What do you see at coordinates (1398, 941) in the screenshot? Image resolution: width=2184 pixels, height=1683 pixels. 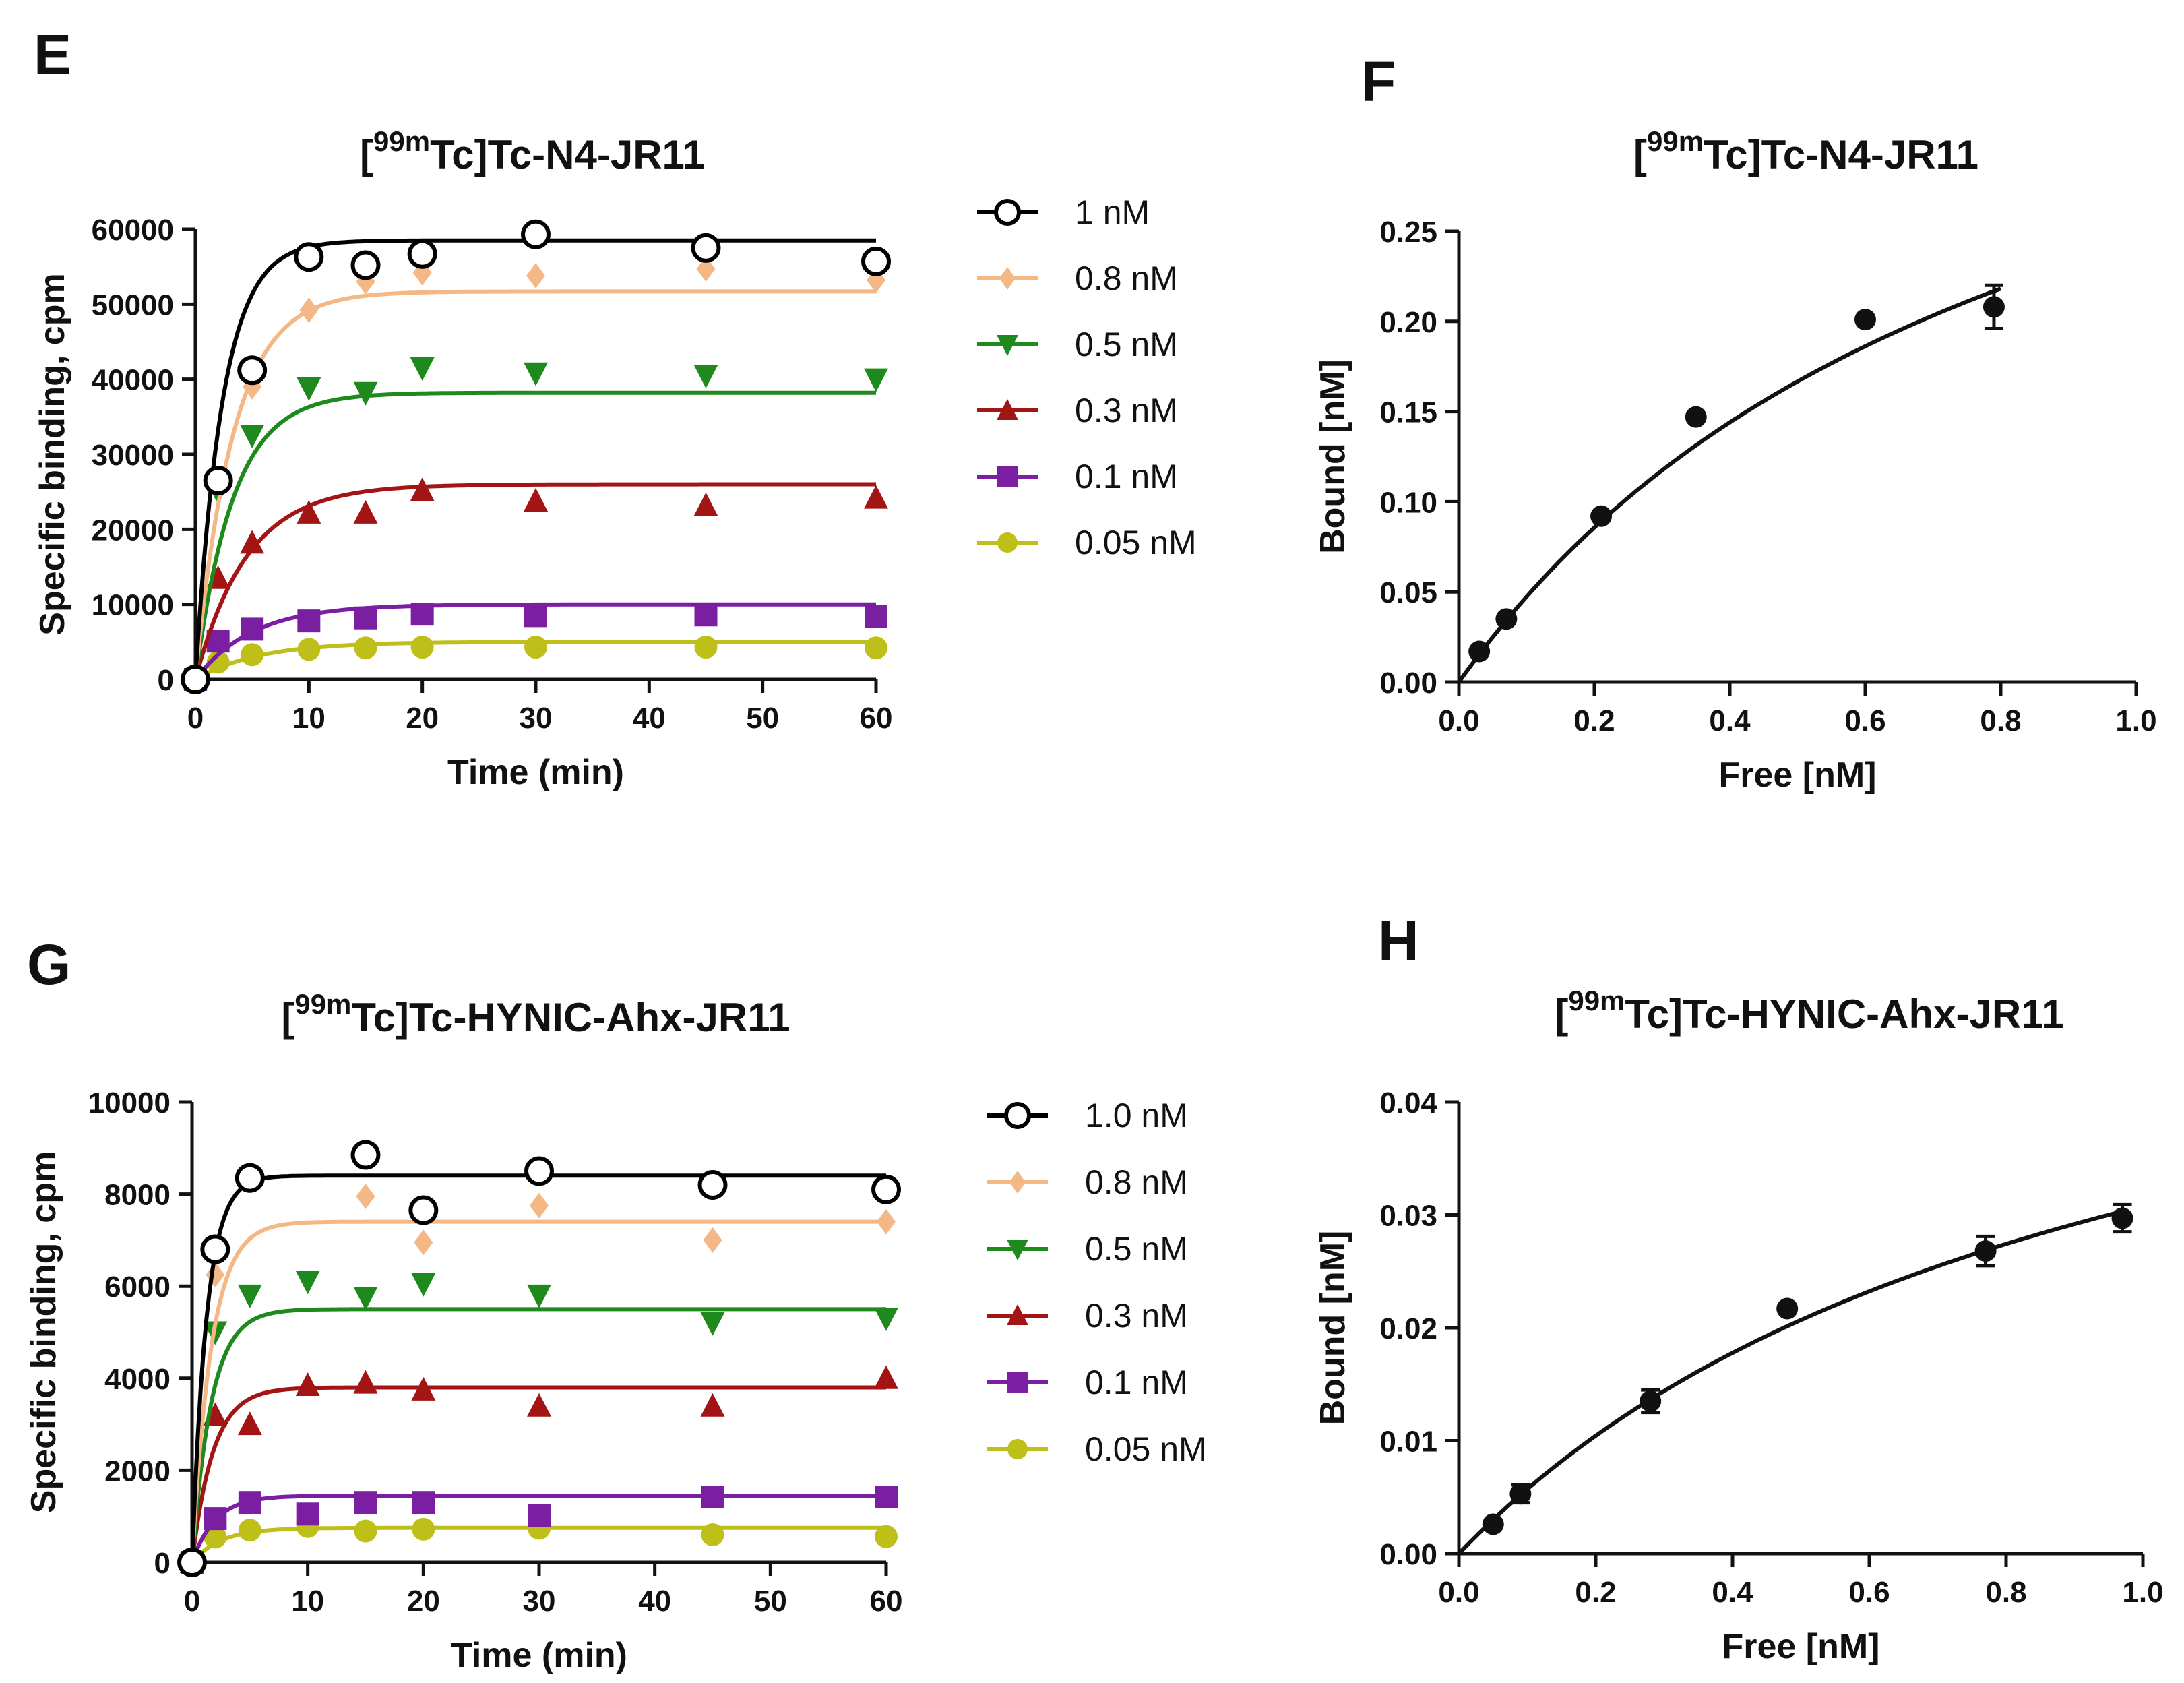 I see `panel-letter: H` at bounding box center [1398, 941].